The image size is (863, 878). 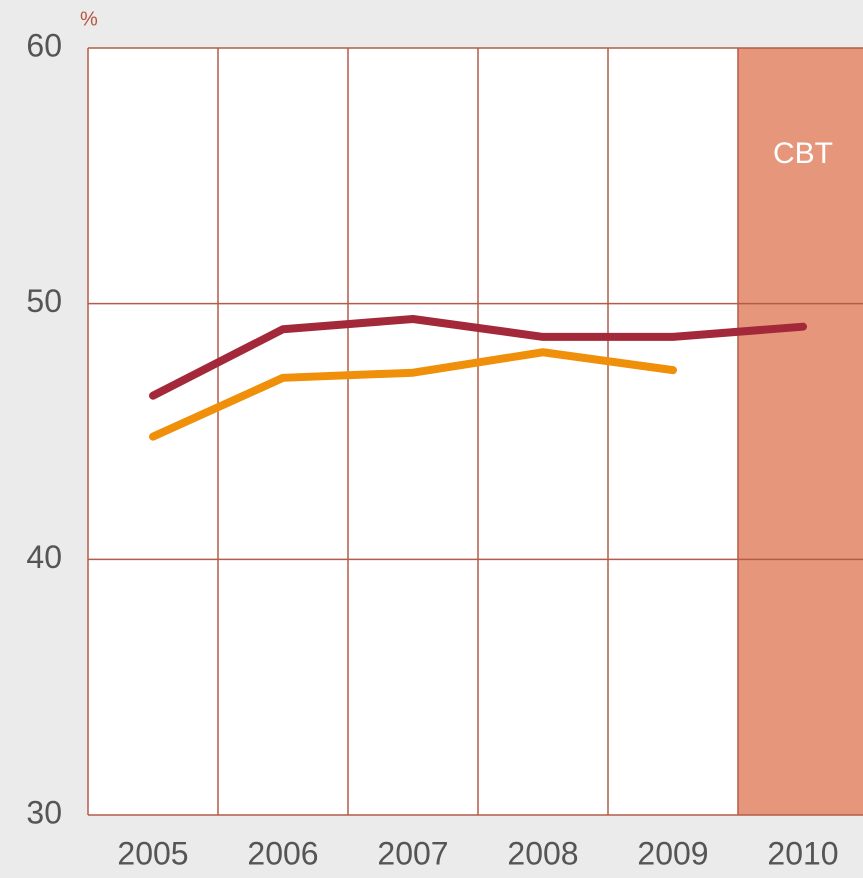 What do you see at coordinates (44, 812) in the screenshot?
I see `y-tick-label: 30` at bounding box center [44, 812].